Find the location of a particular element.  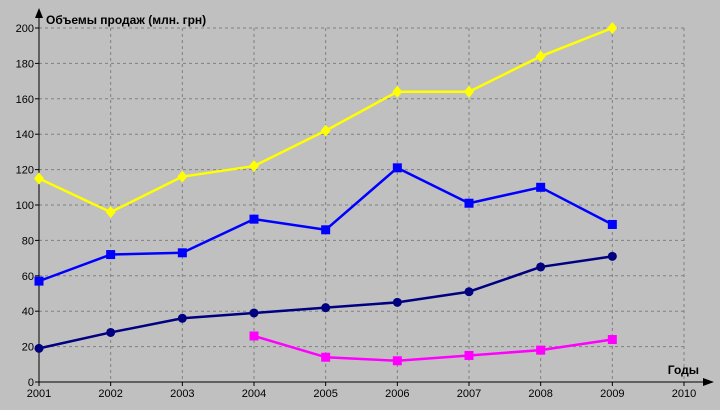

y-tick-label: 40 is located at coordinates (28, 312).